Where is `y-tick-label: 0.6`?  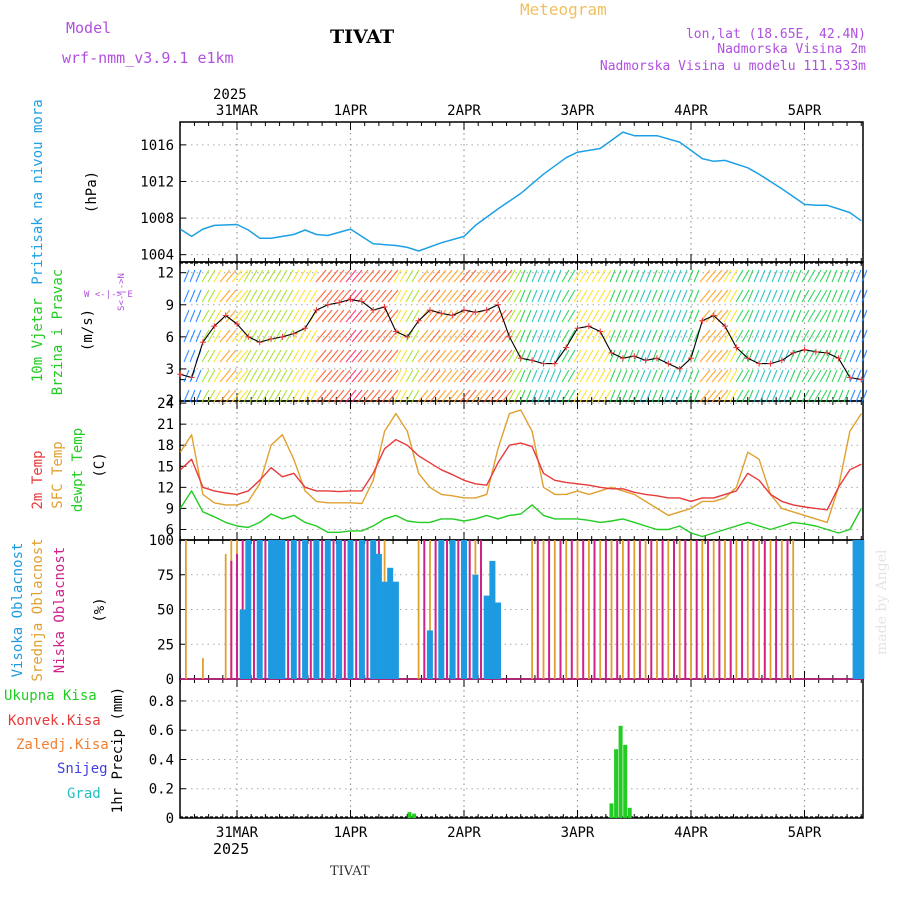 y-tick-label: 0.6 is located at coordinates (161, 731).